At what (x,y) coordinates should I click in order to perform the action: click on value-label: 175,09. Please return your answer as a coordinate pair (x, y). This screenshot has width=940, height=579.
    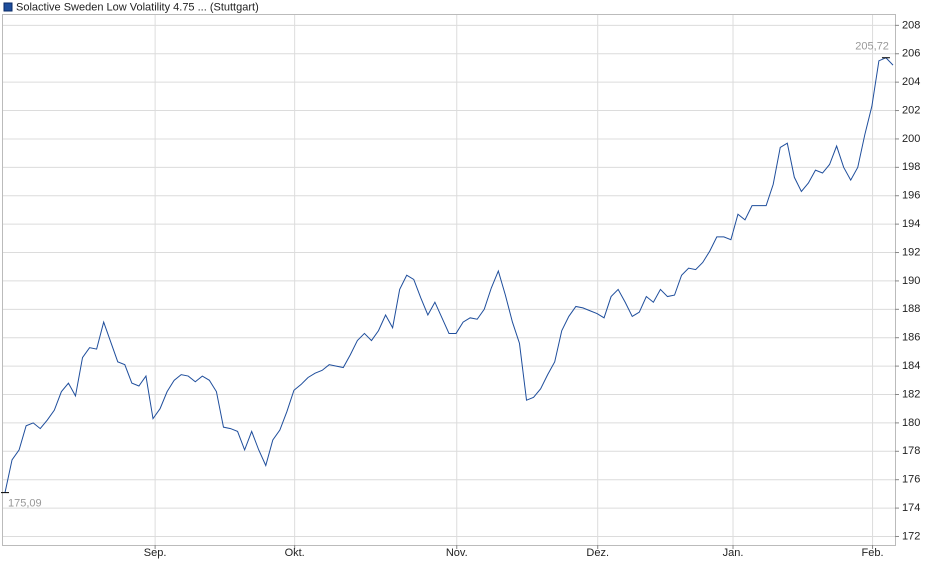
    Looking at the image, I should click on (25, 504).